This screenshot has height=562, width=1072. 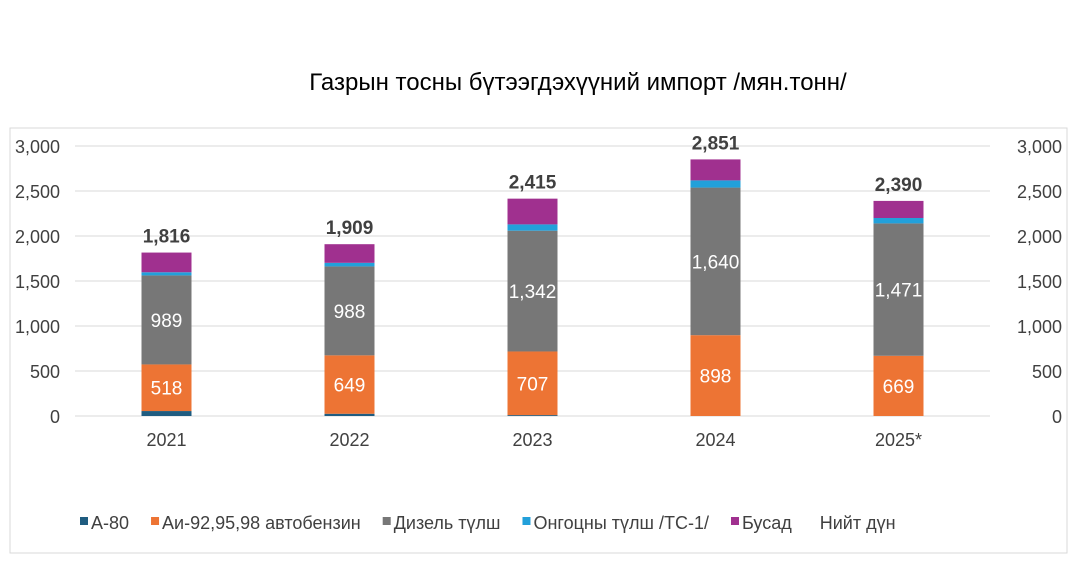 I want to click on y-tick-right: 1,000, so click(x=1039, y=327).